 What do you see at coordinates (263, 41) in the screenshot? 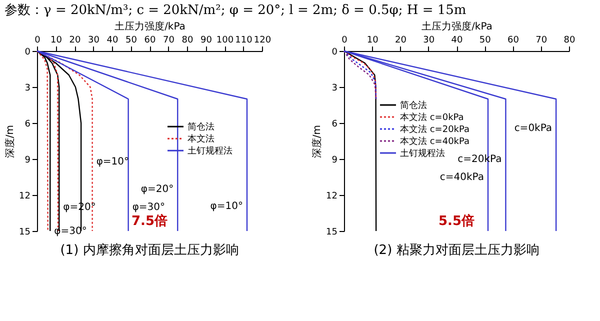
I see `x-tick-label: 120` at bounding box center [263, 41].